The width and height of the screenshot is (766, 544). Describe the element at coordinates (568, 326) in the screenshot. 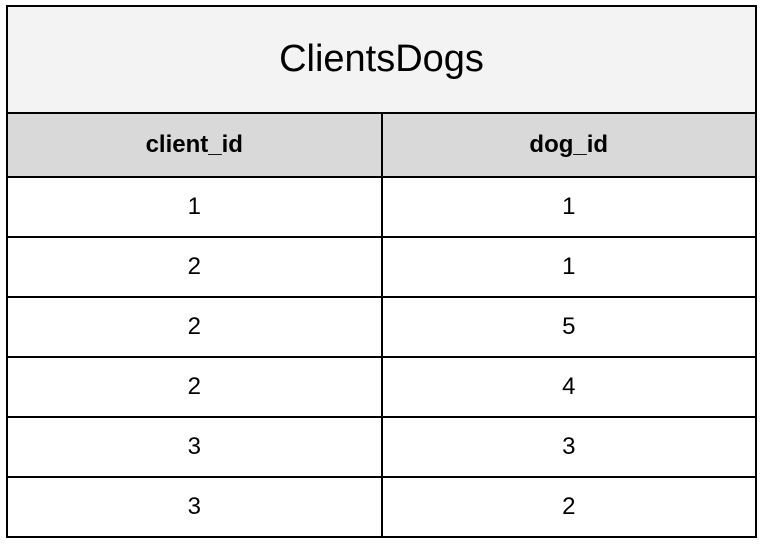

I see `cell-dog-id: 5` at that location.